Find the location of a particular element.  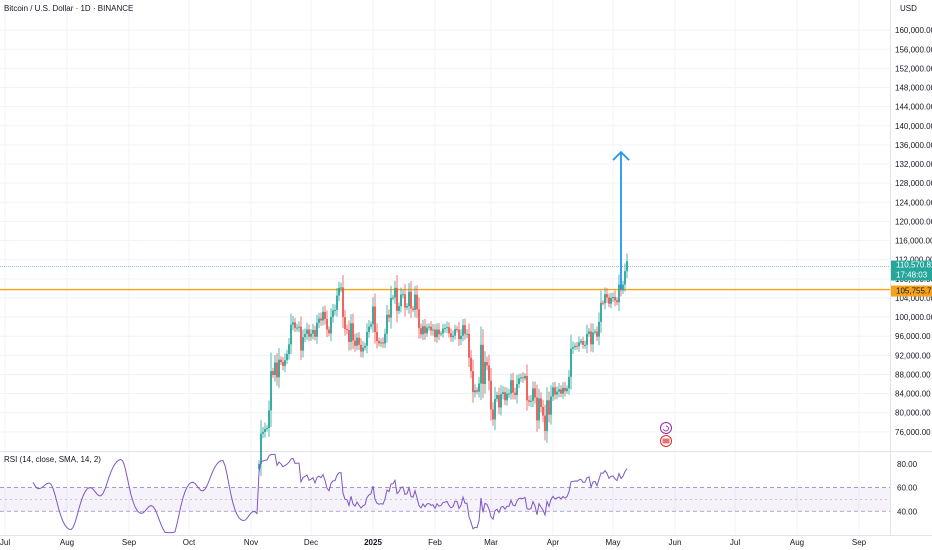

projection-arrow is located at coordinates (621, 220).